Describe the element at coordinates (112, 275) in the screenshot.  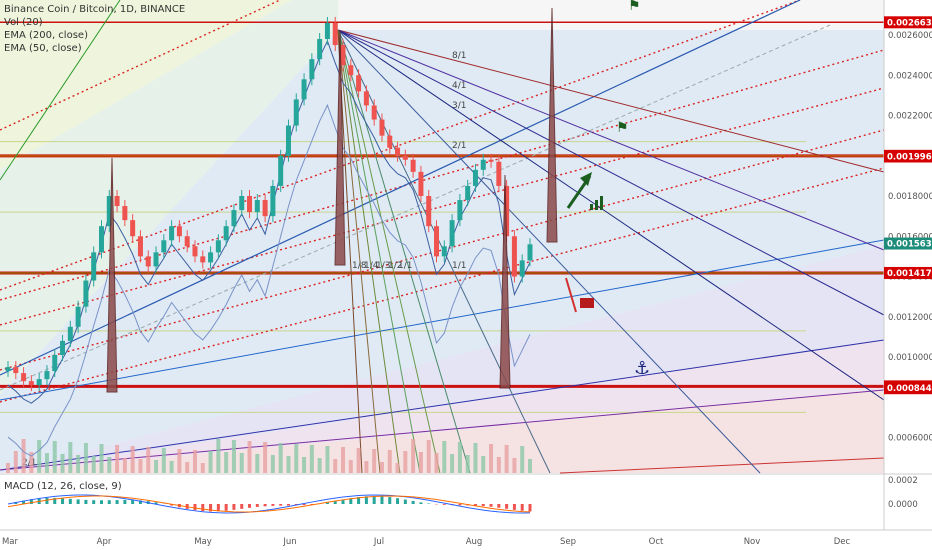
I see `spike-marker` at that location.